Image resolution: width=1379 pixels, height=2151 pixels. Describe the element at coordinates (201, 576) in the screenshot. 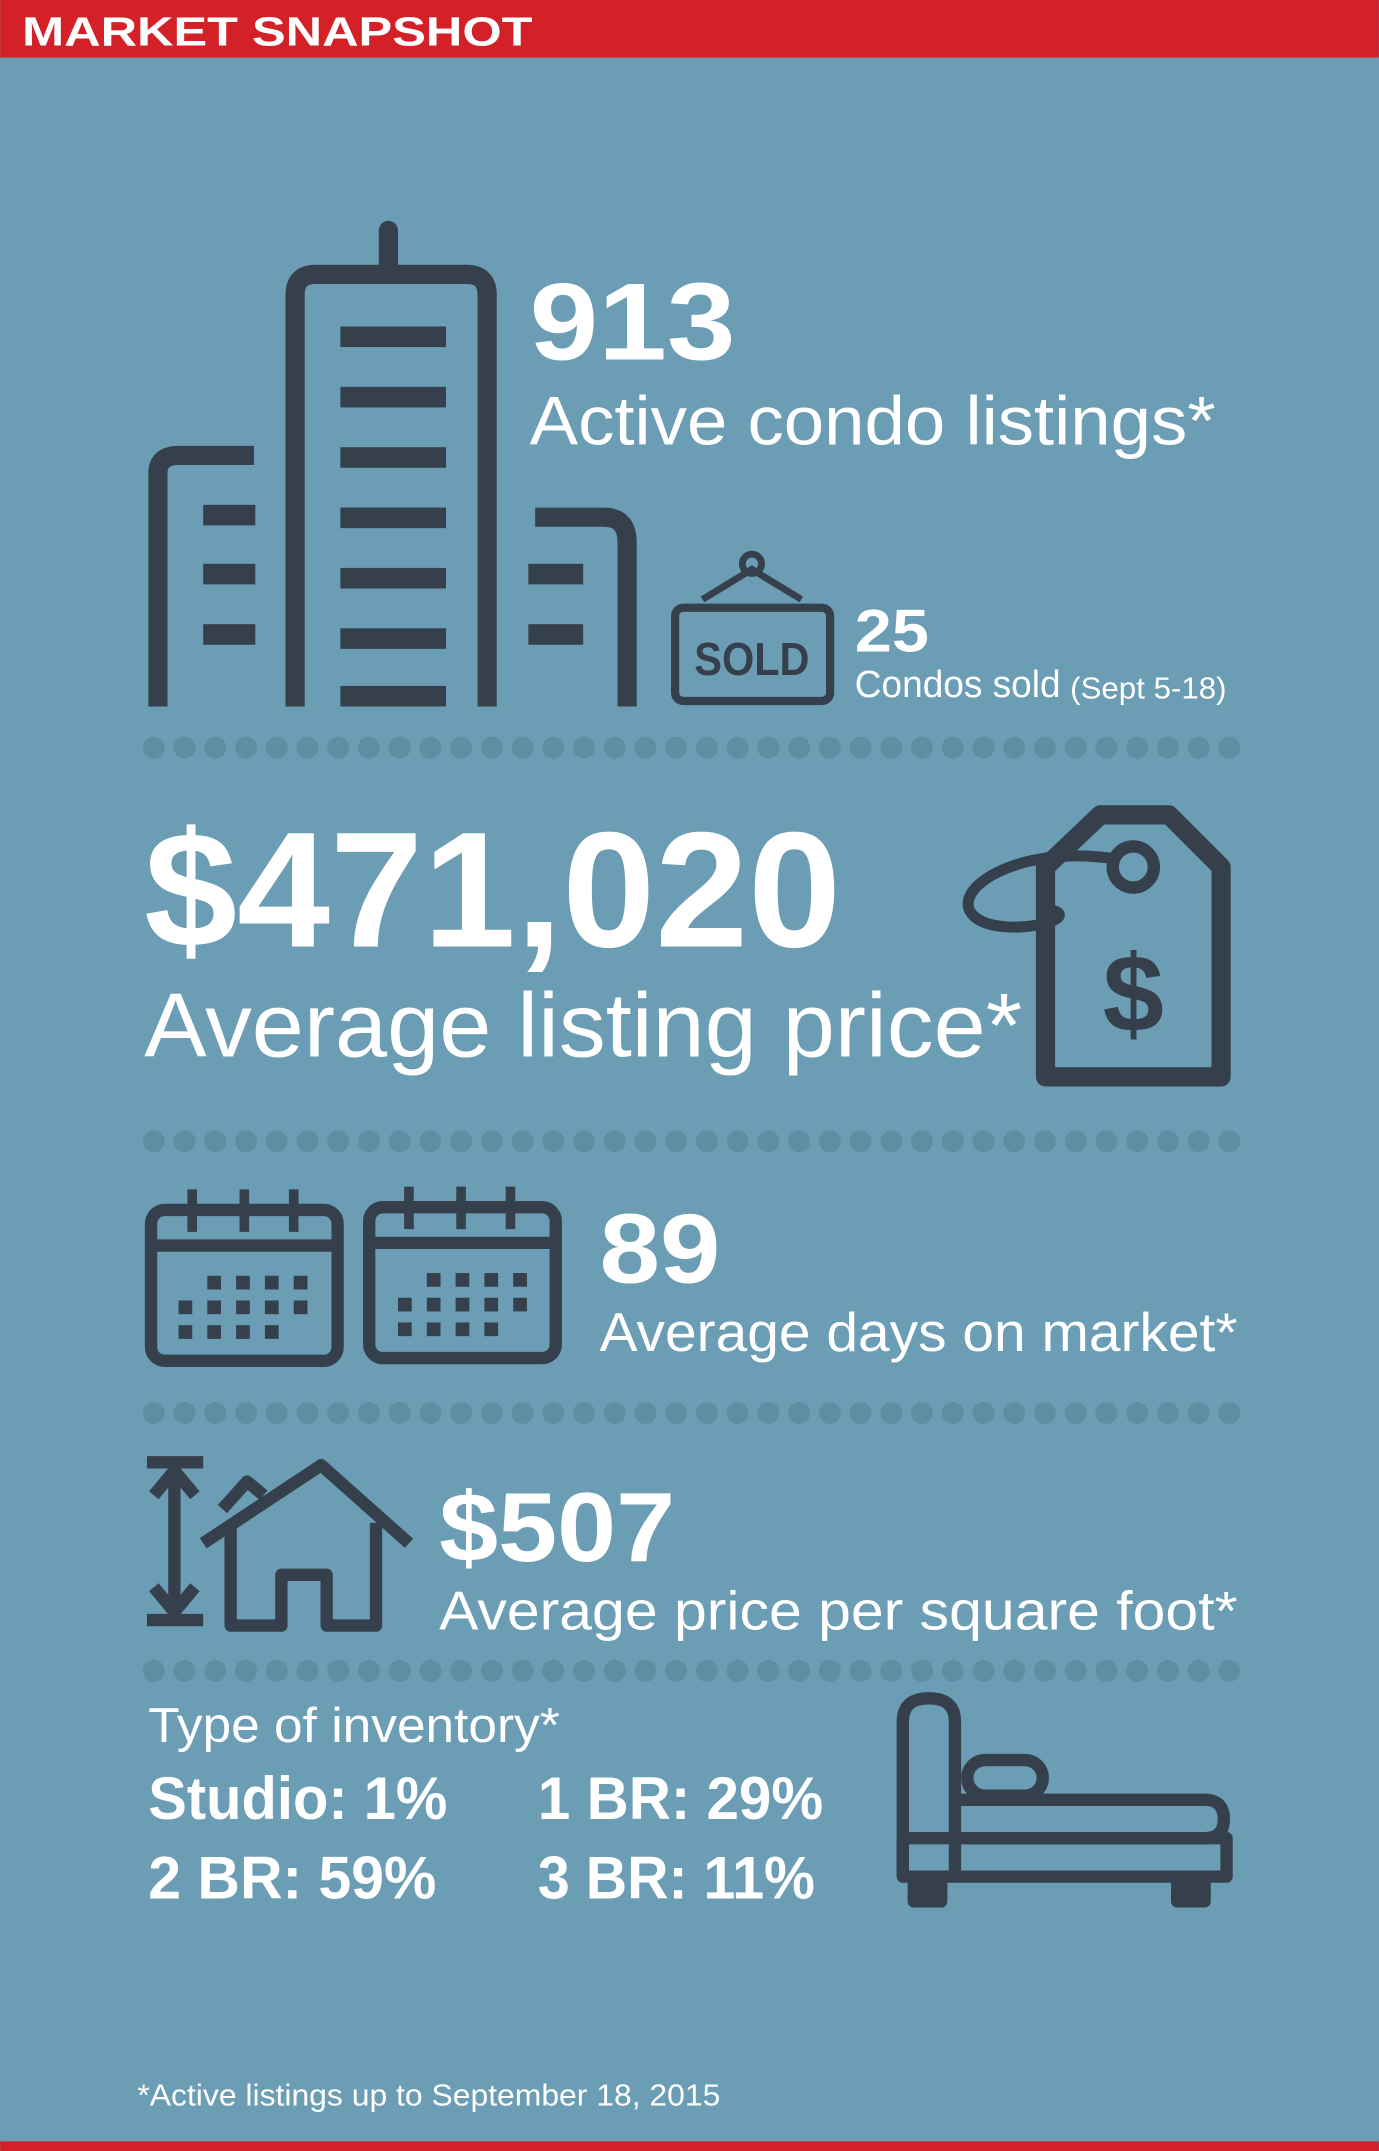

I see `left-building` at that location.